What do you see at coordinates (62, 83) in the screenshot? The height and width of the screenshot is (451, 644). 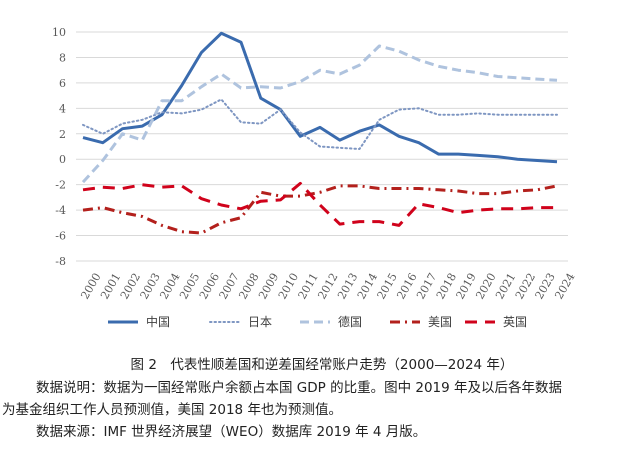 I see `y-tick-label: 6` at bounding box center [62, 83].